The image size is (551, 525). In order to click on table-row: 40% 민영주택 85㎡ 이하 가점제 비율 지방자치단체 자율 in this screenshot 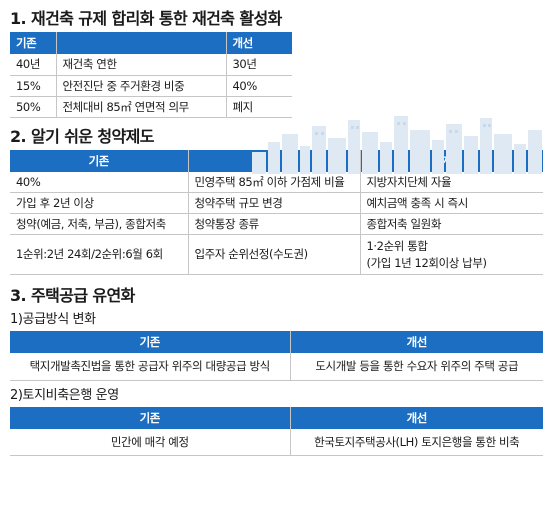, I will do `click(276, 182)`.